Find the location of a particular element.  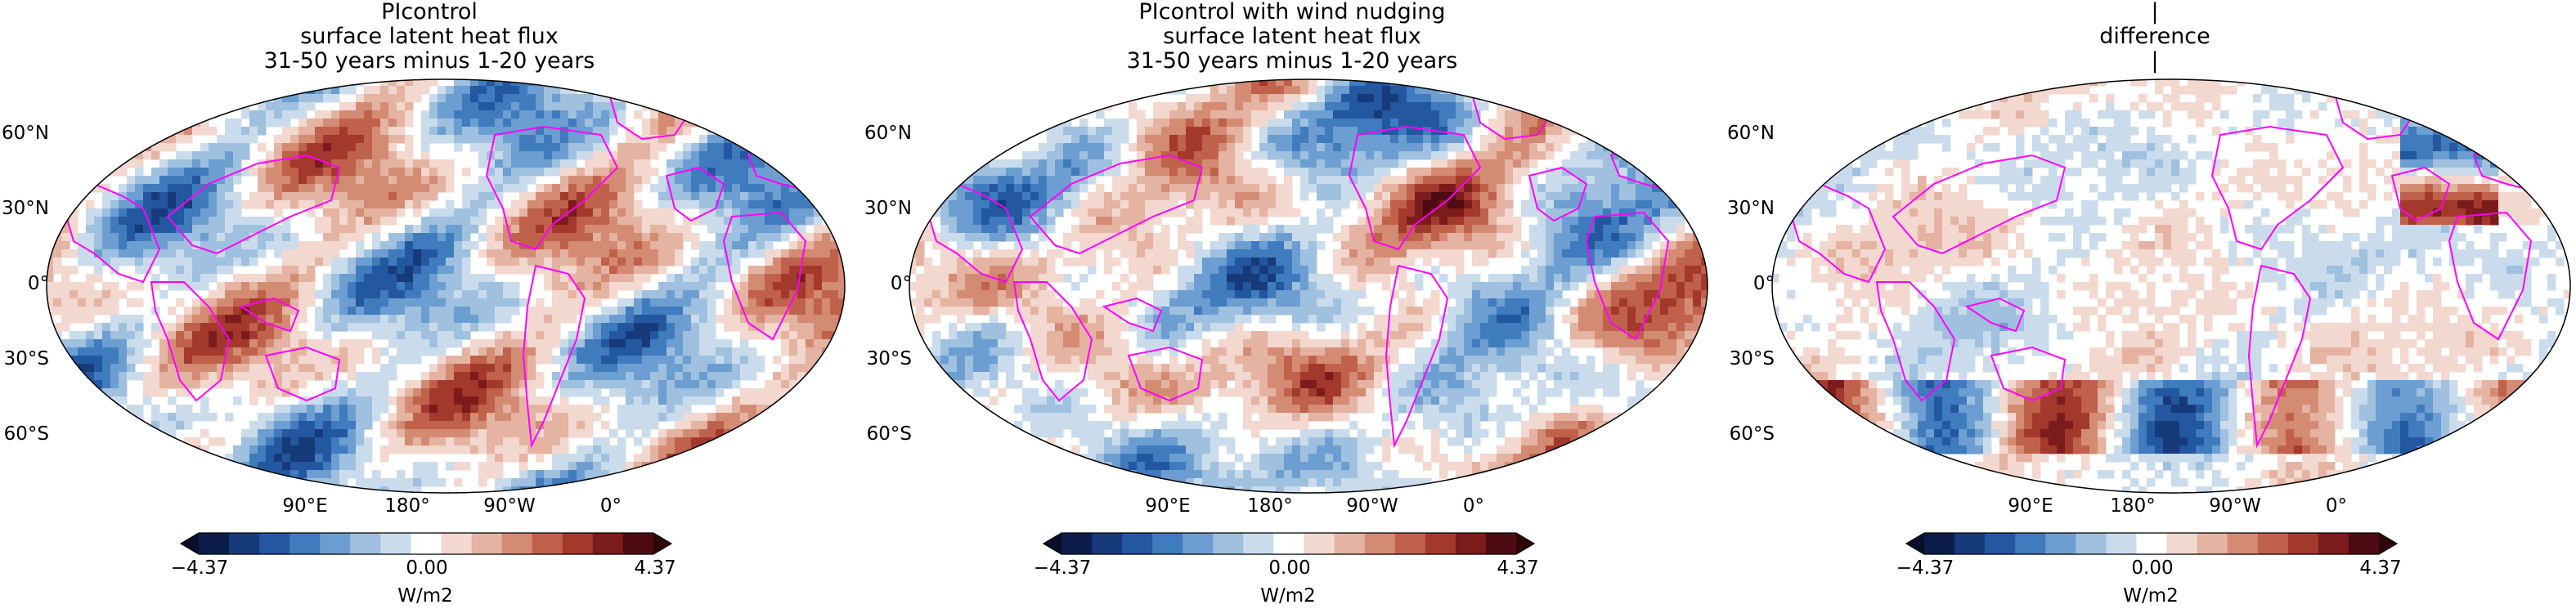

title-line-2: surface latent heat flux is located at coordinates (430, 36).